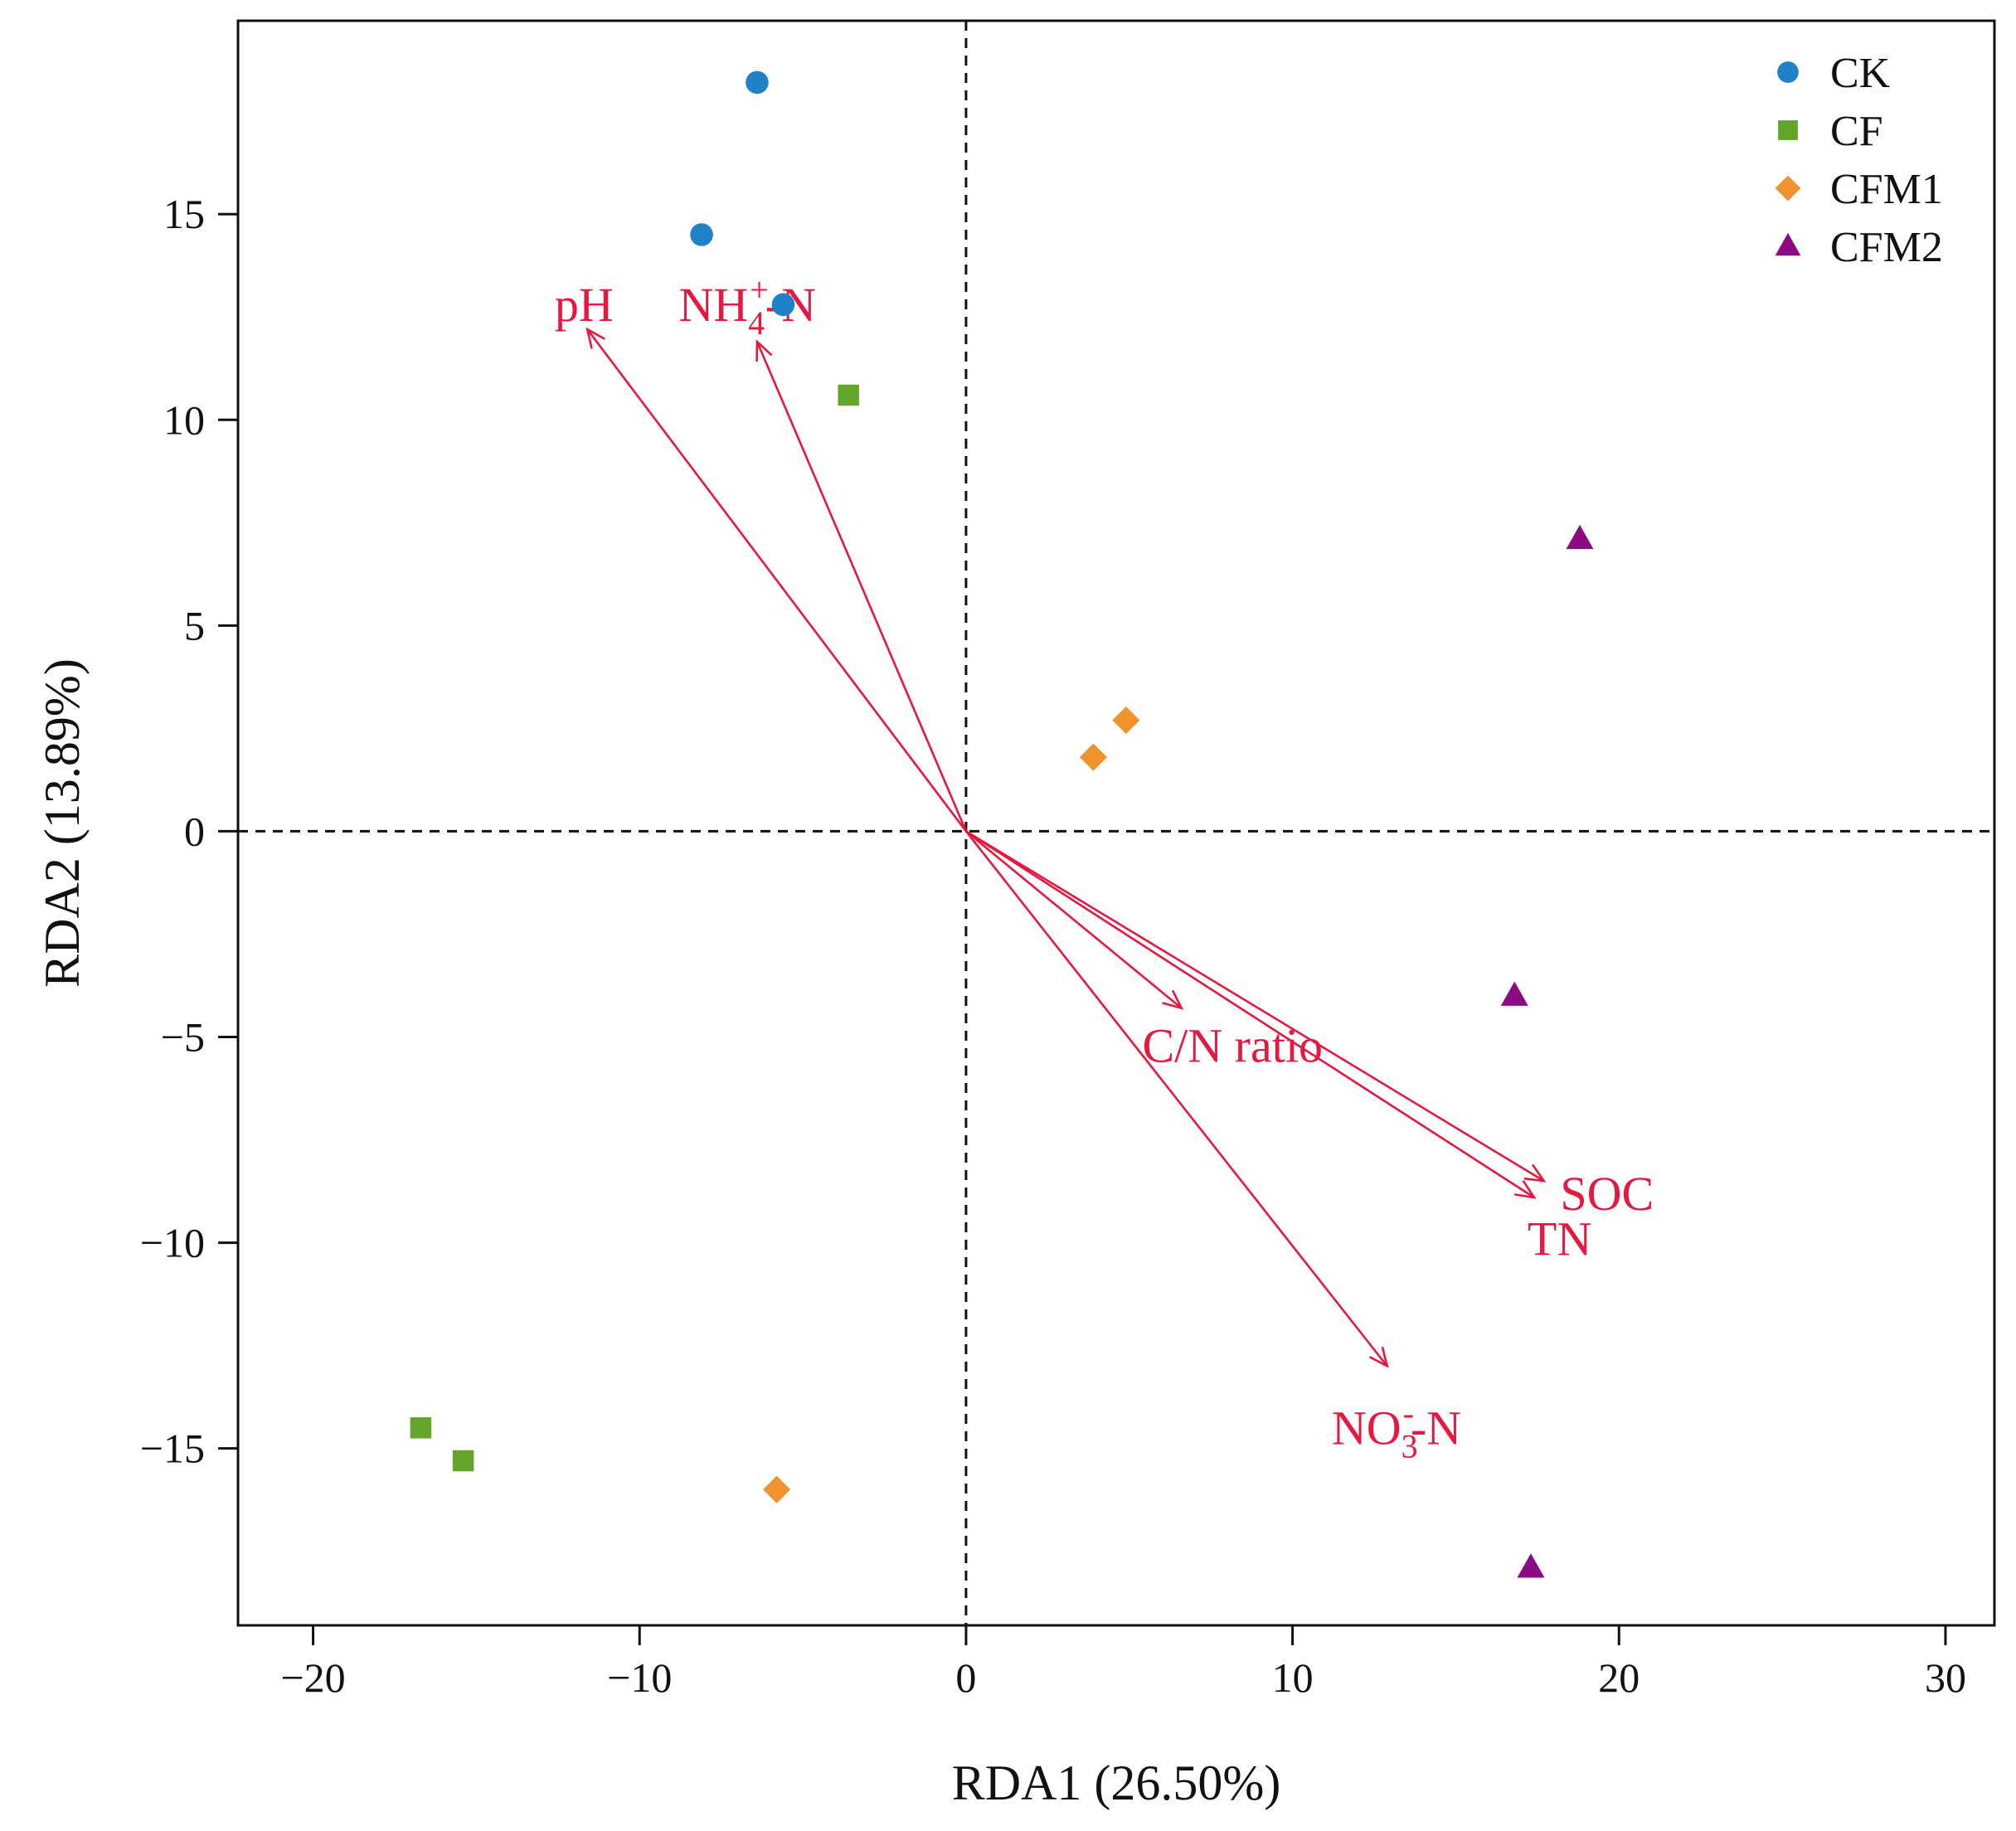  I want to click on y-tick-label: −10, so click(172, 1243).